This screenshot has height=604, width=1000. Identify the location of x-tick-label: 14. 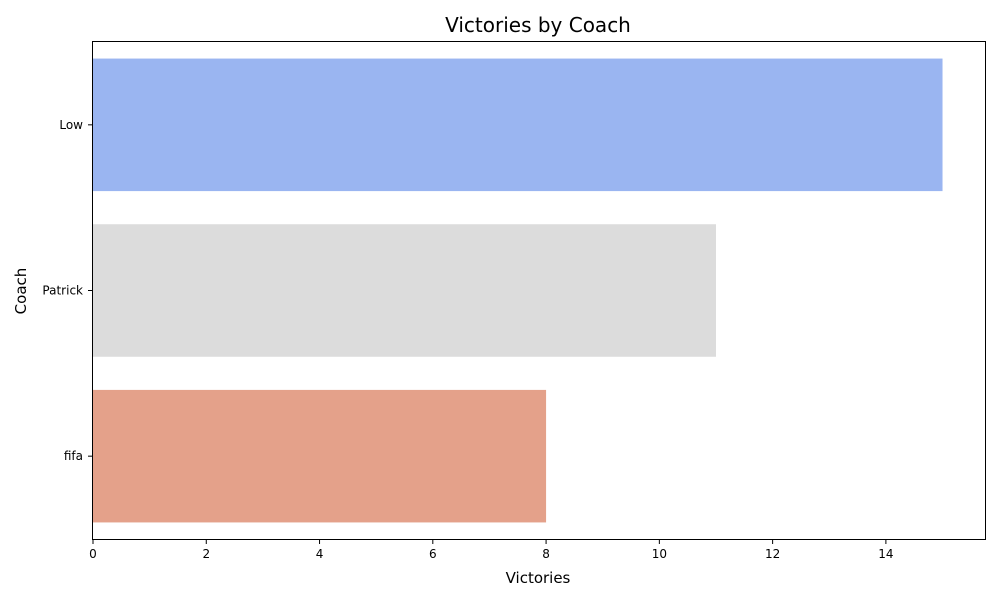
(885, 554).